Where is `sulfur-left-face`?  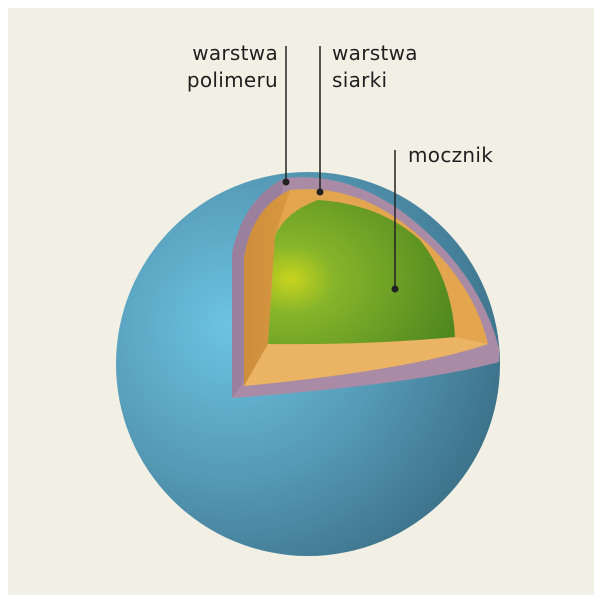
sulfur-left-face is located at coordinates (267, 288).